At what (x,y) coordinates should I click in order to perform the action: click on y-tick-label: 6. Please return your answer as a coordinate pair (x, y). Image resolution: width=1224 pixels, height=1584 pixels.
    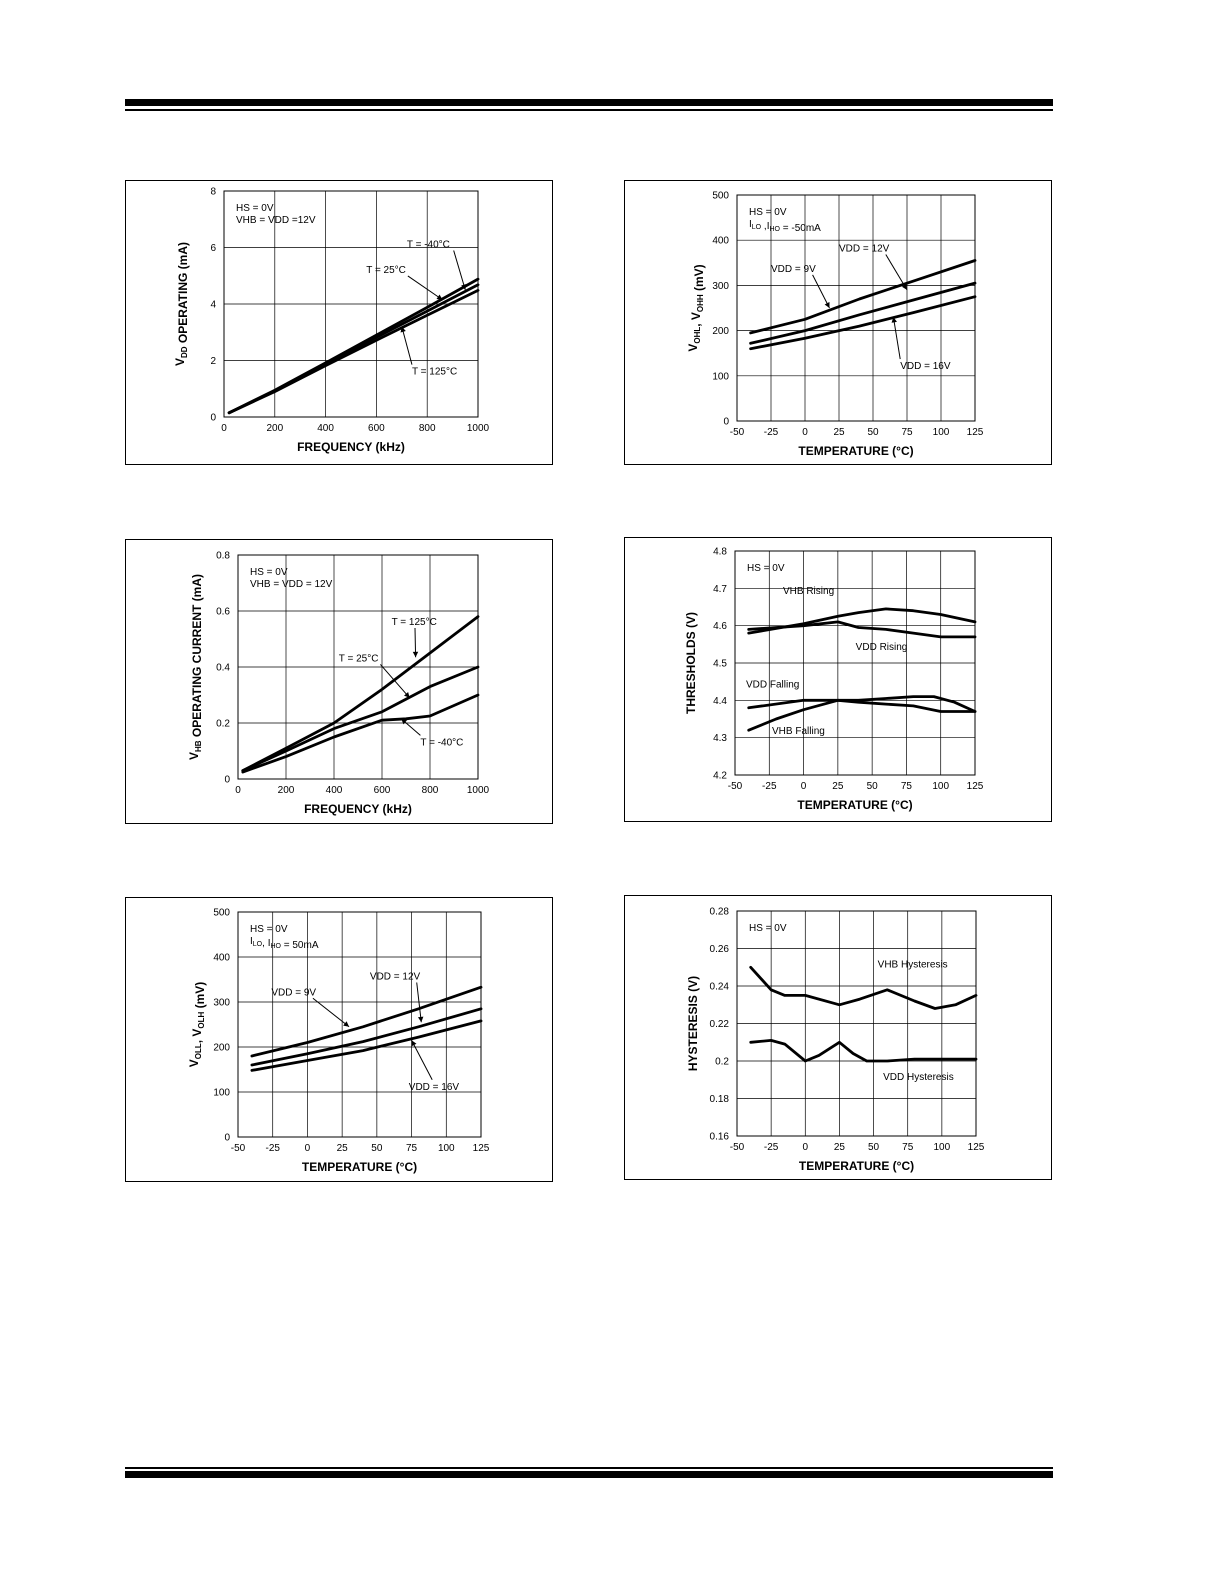
    Looking at the image, I should click on (213, 248).